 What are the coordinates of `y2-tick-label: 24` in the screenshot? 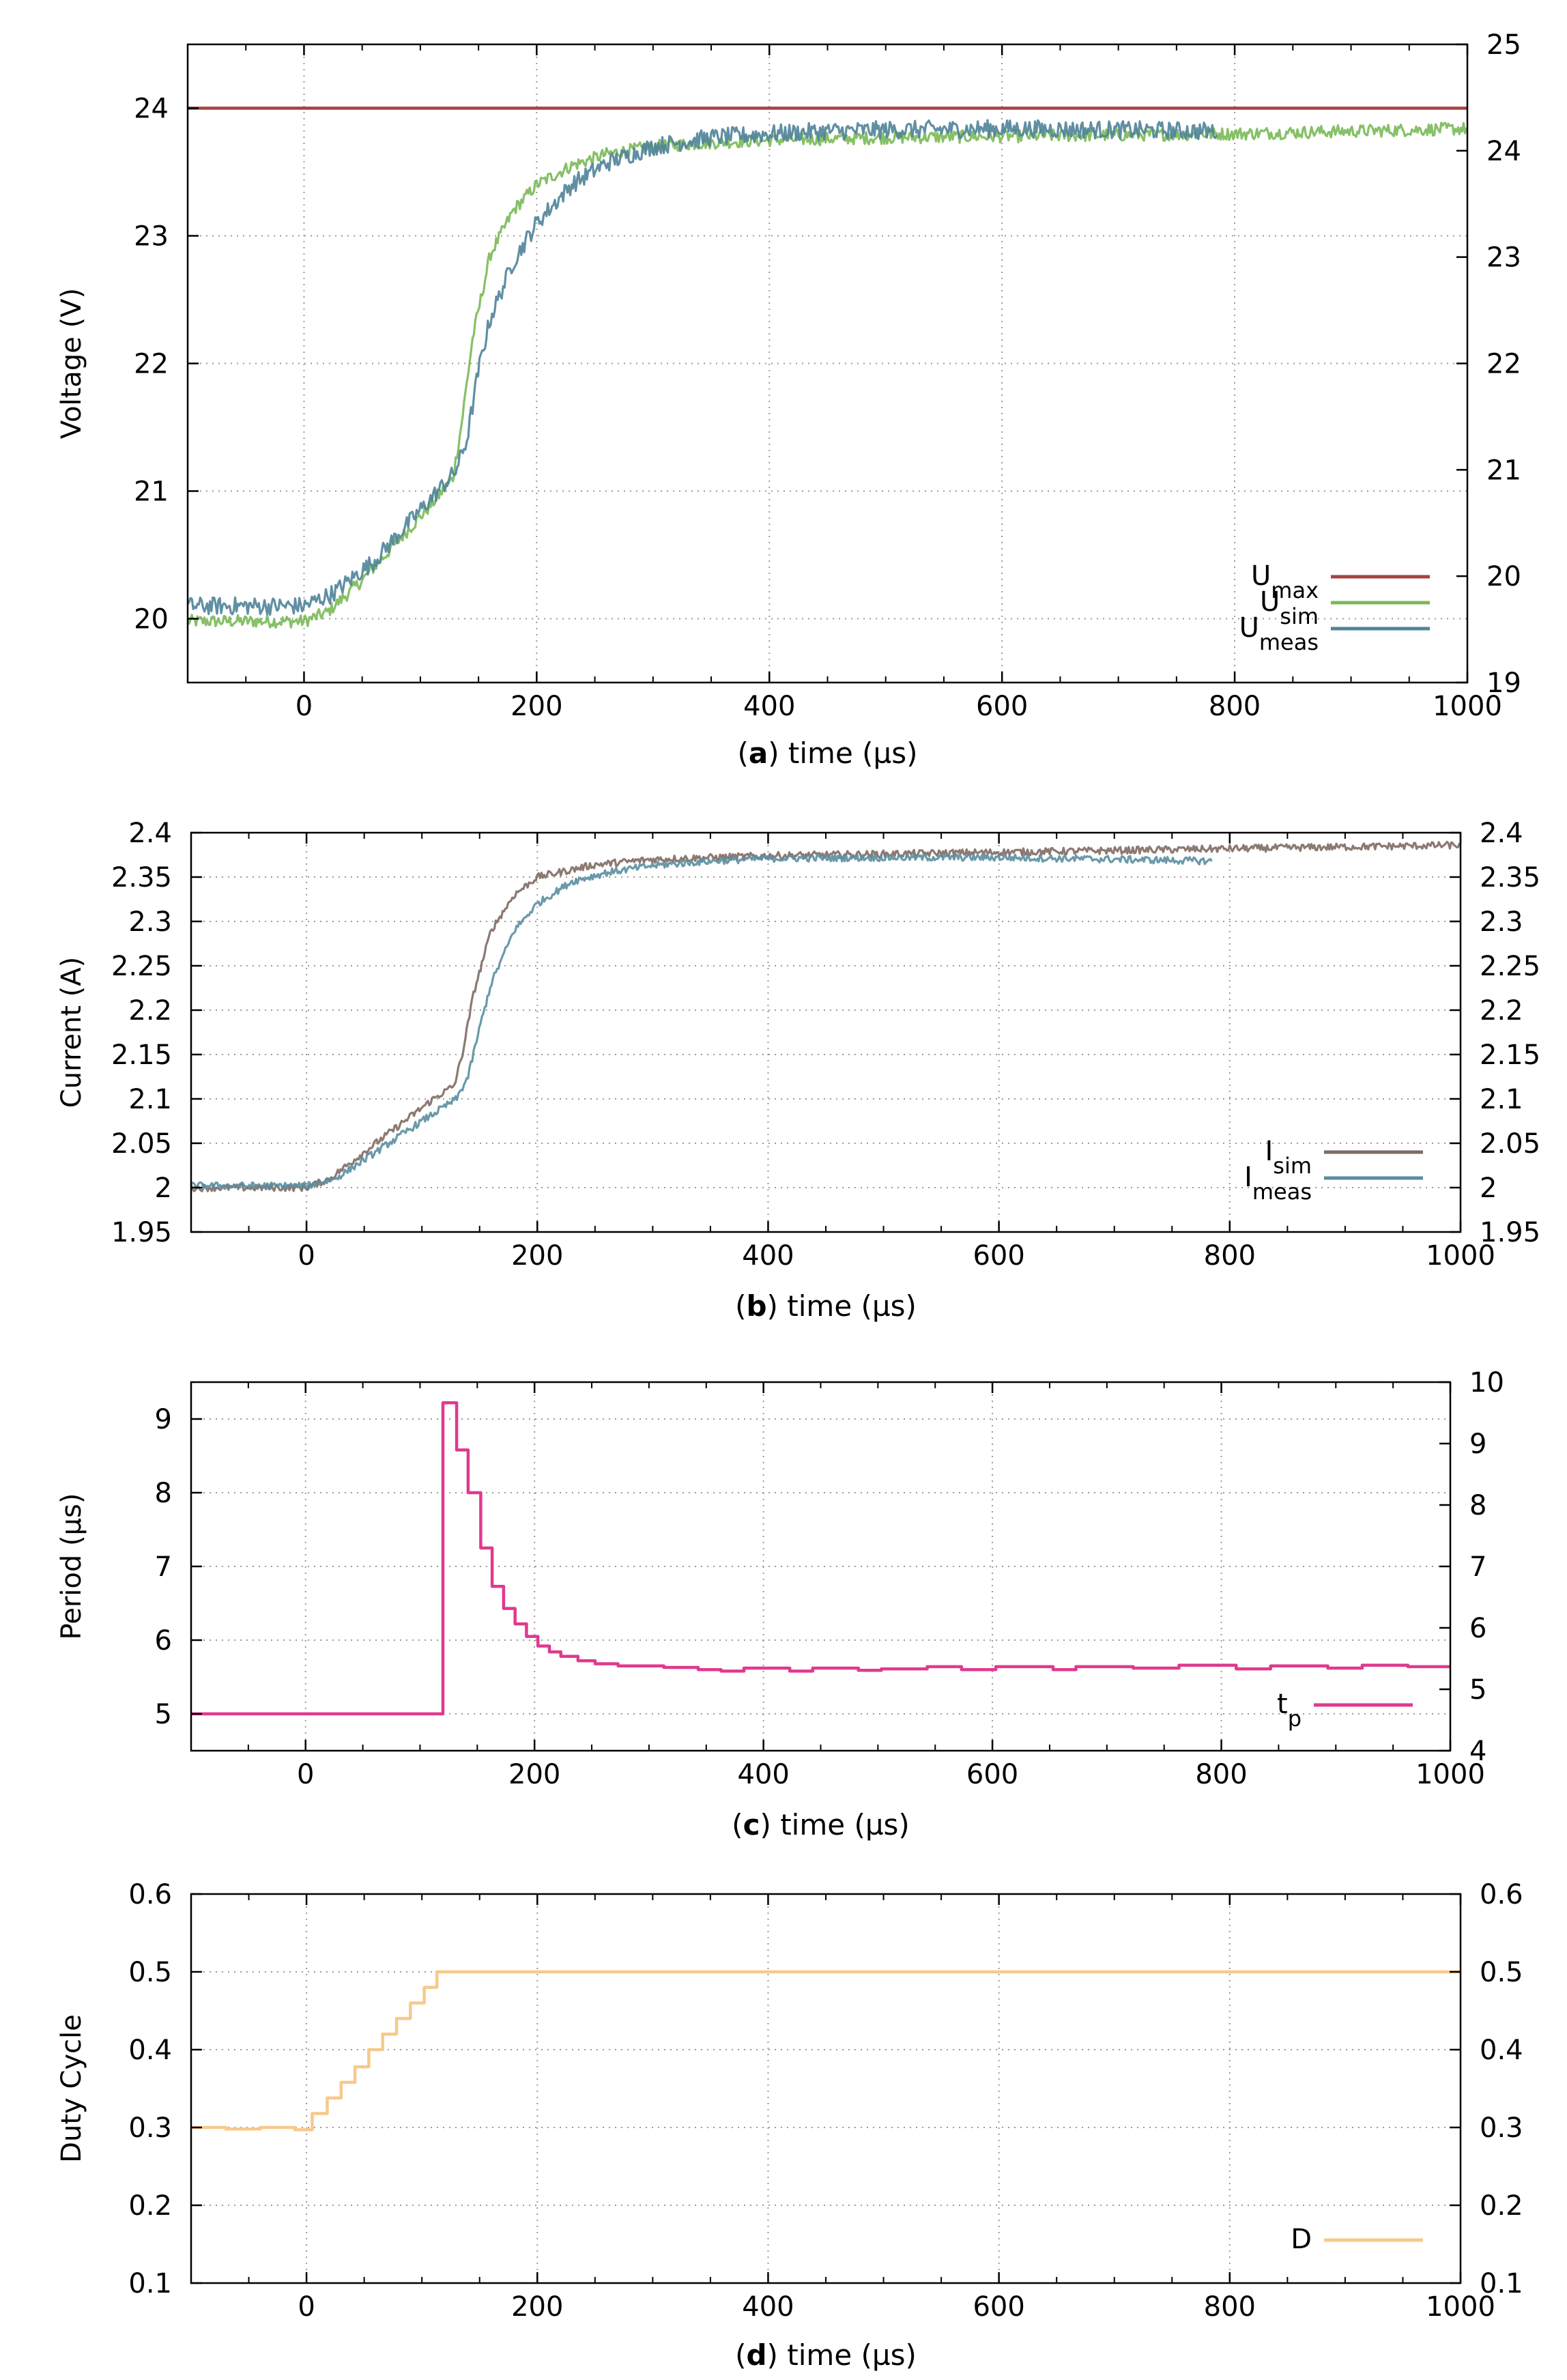 It's located at (1503, 151).